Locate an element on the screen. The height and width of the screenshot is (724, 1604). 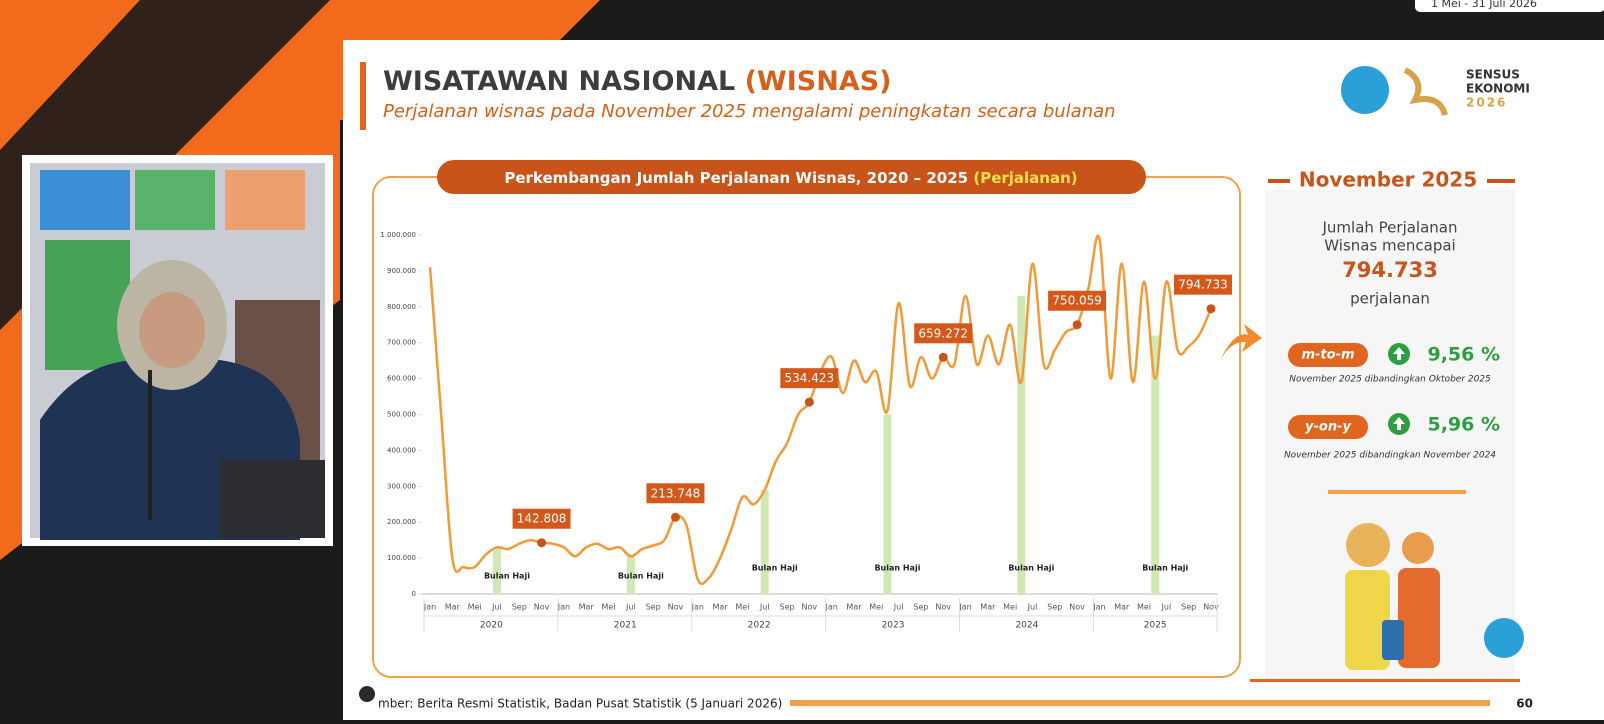
yoy-pill is located at coordinates (1328, 427).